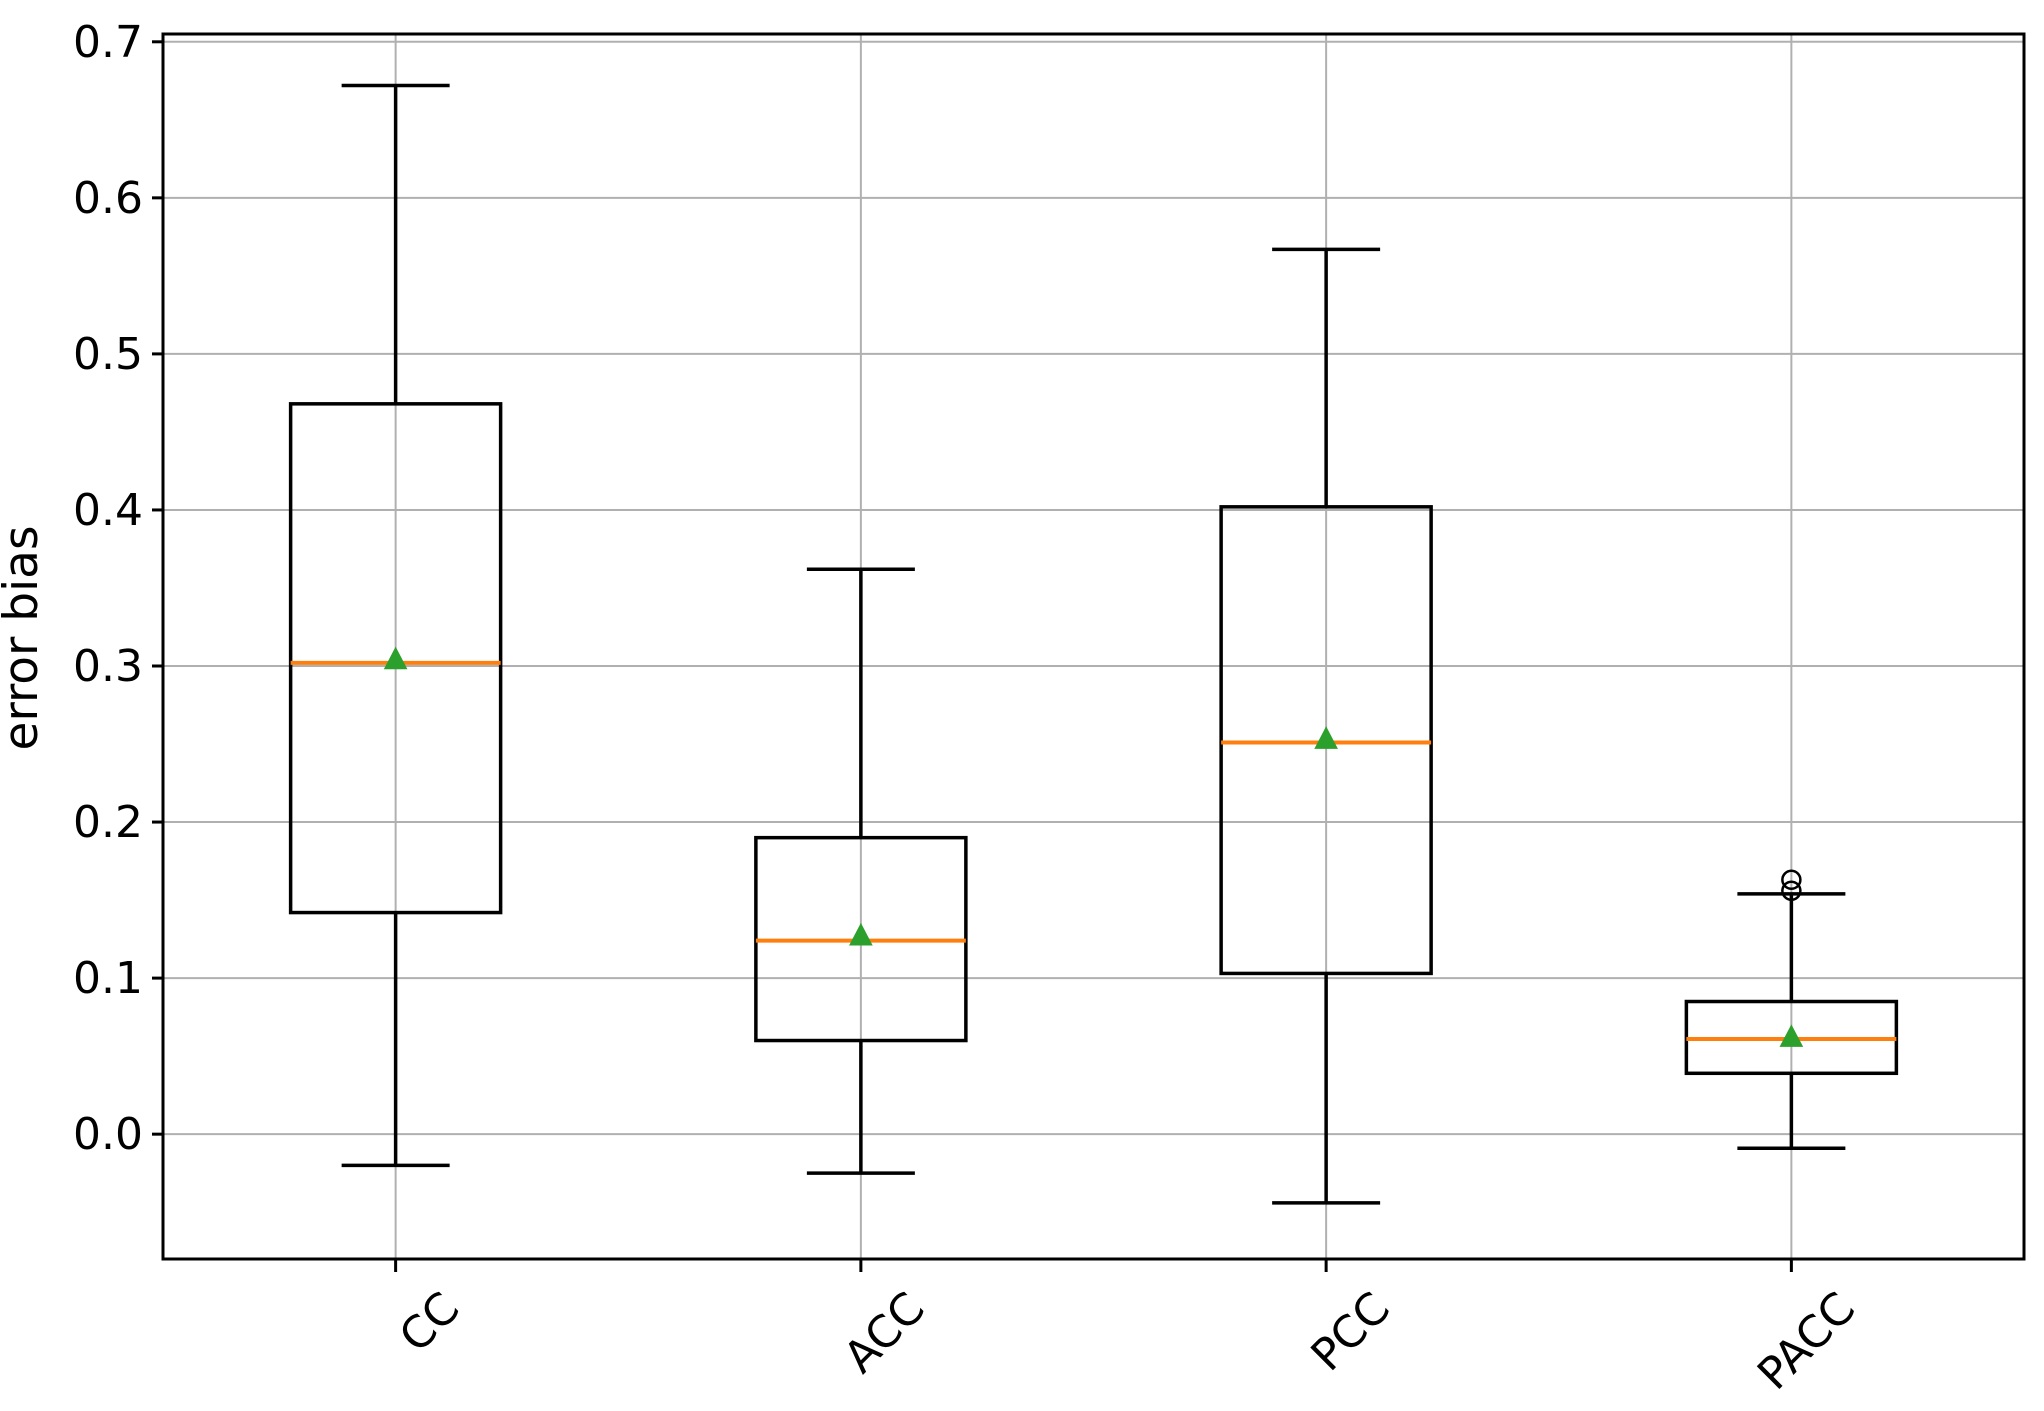 This screenshot has height=1411, width=2044. What do you see at coordinates (108, 1134) in the screenshot?
I see `y-tick-label: 0.0` at bounding box center [108, 1134].